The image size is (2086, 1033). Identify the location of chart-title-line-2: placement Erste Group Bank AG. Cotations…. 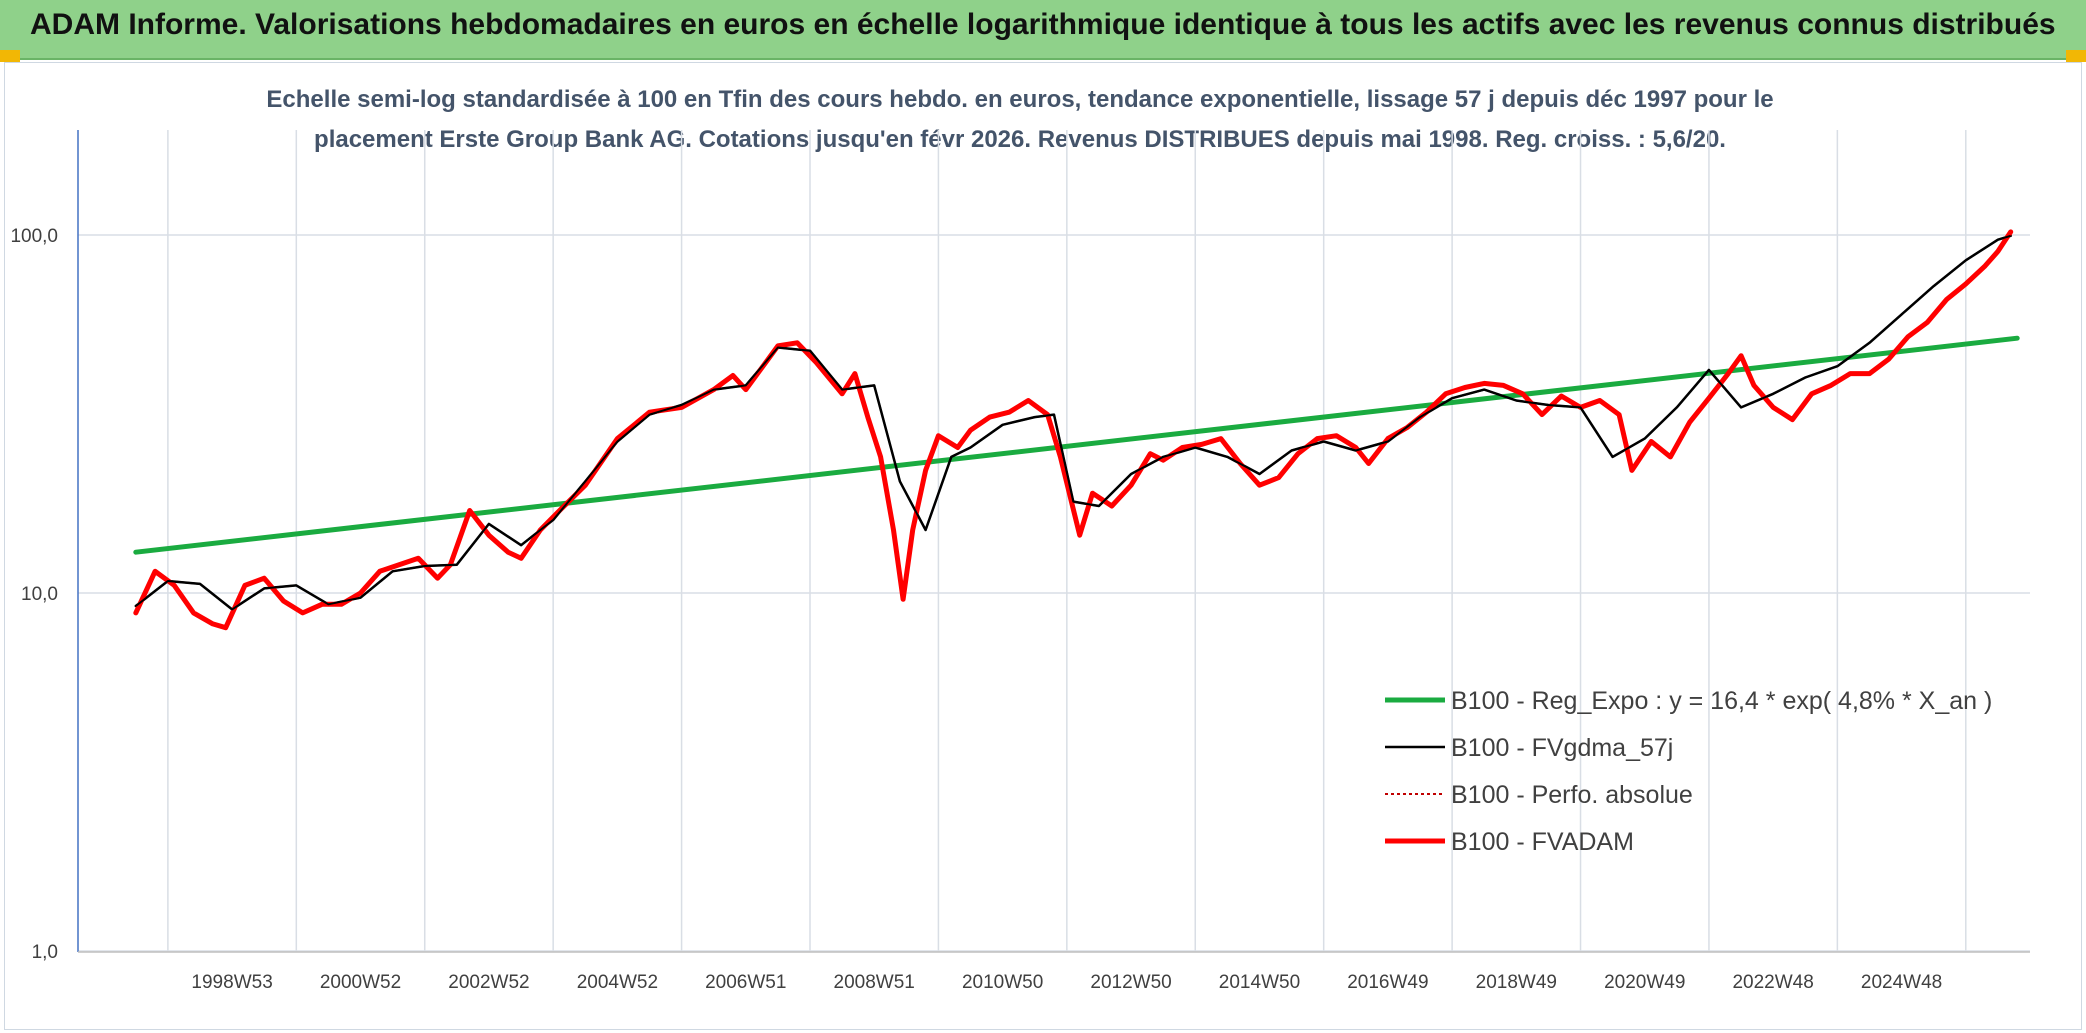
(1020, 139).